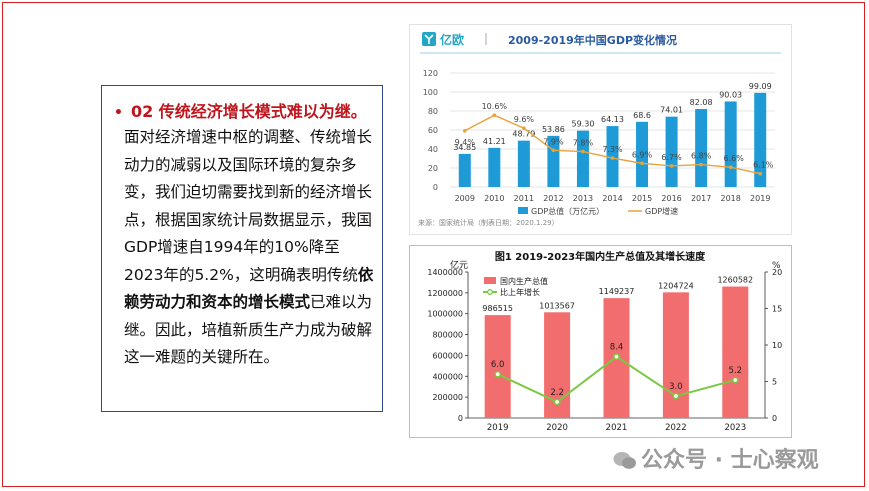 This screenshot has height=491, width=869. Describe the element at coordinates (583, 198) in the screenshot. I see `x-tick-label: 2013` at that location.